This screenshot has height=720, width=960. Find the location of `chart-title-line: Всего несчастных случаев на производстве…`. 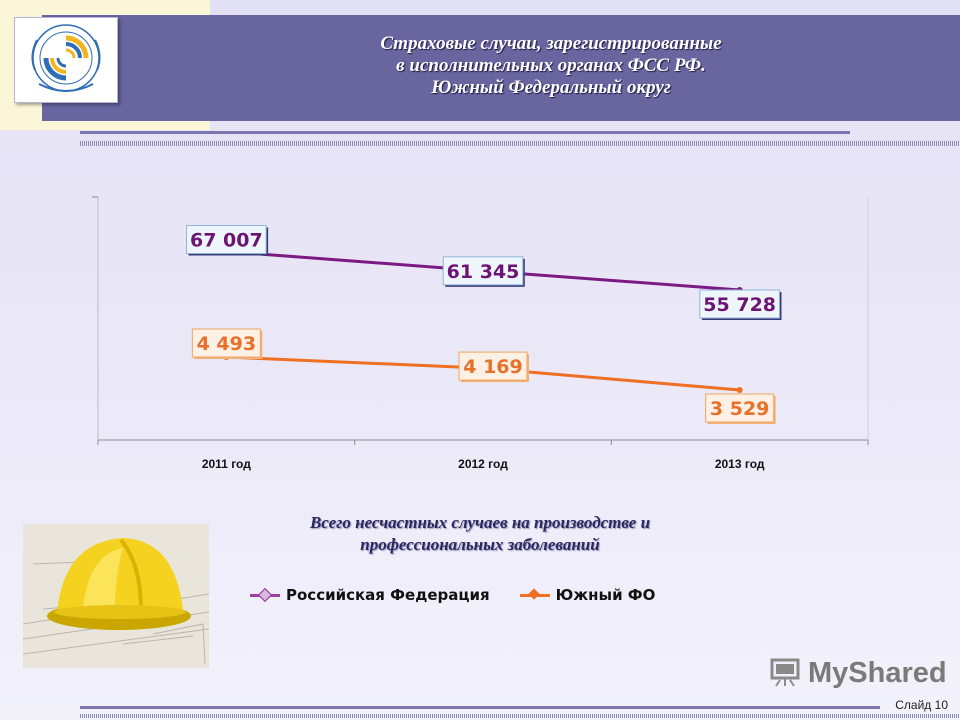

chart-title-line: Всего несчастных случаев на производстве… is located at coordinates (480, 522).